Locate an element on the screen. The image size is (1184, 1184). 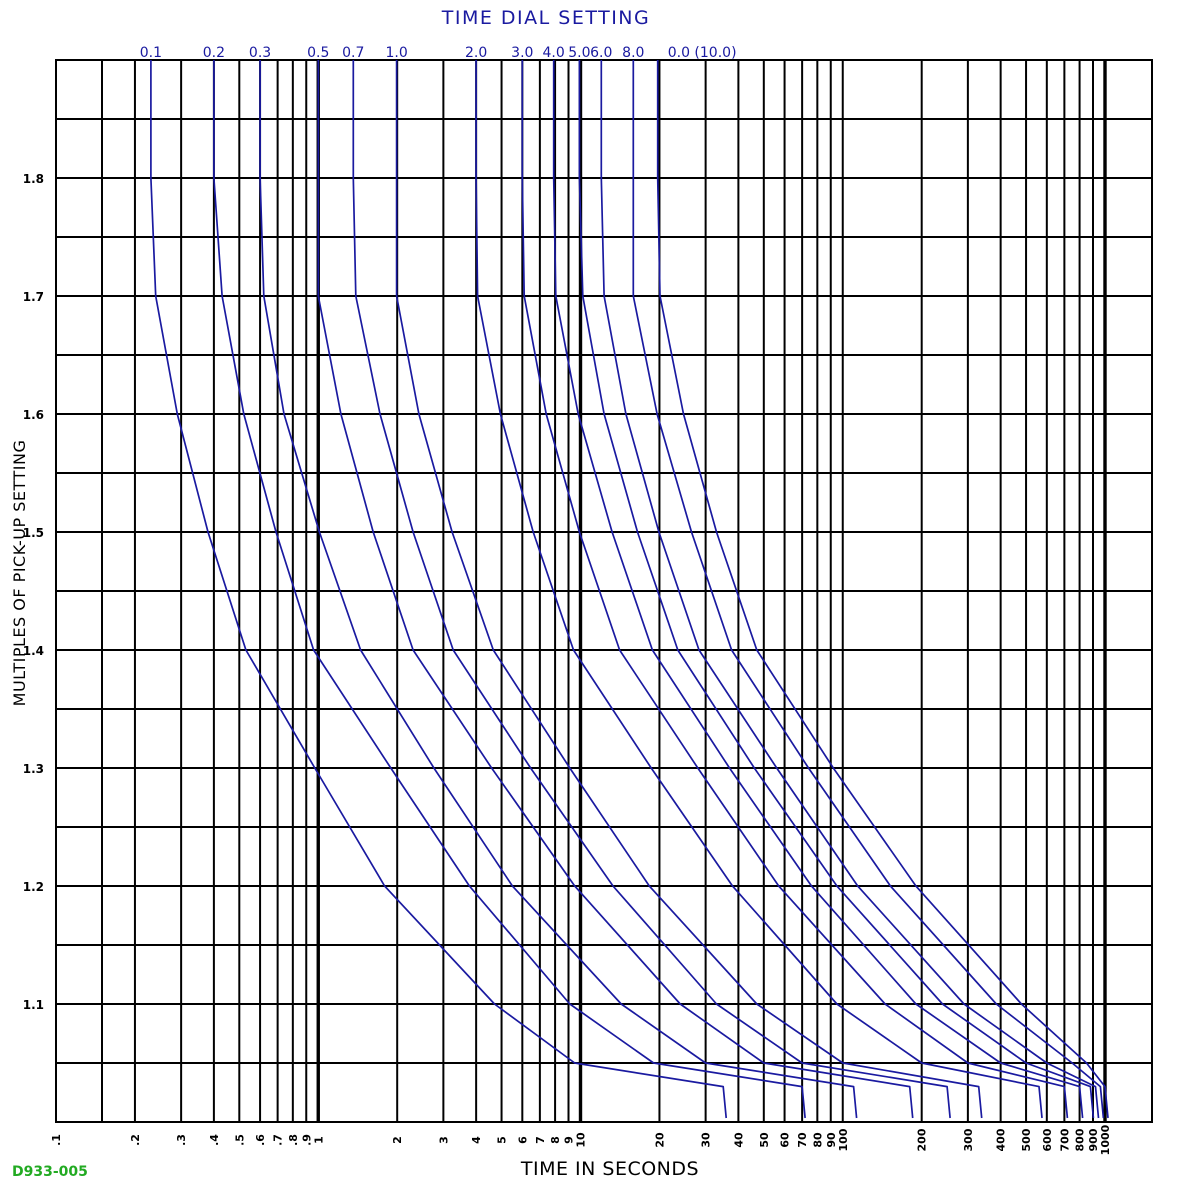
drawing-id: D933-005 is located at coordinates (50, 1172).